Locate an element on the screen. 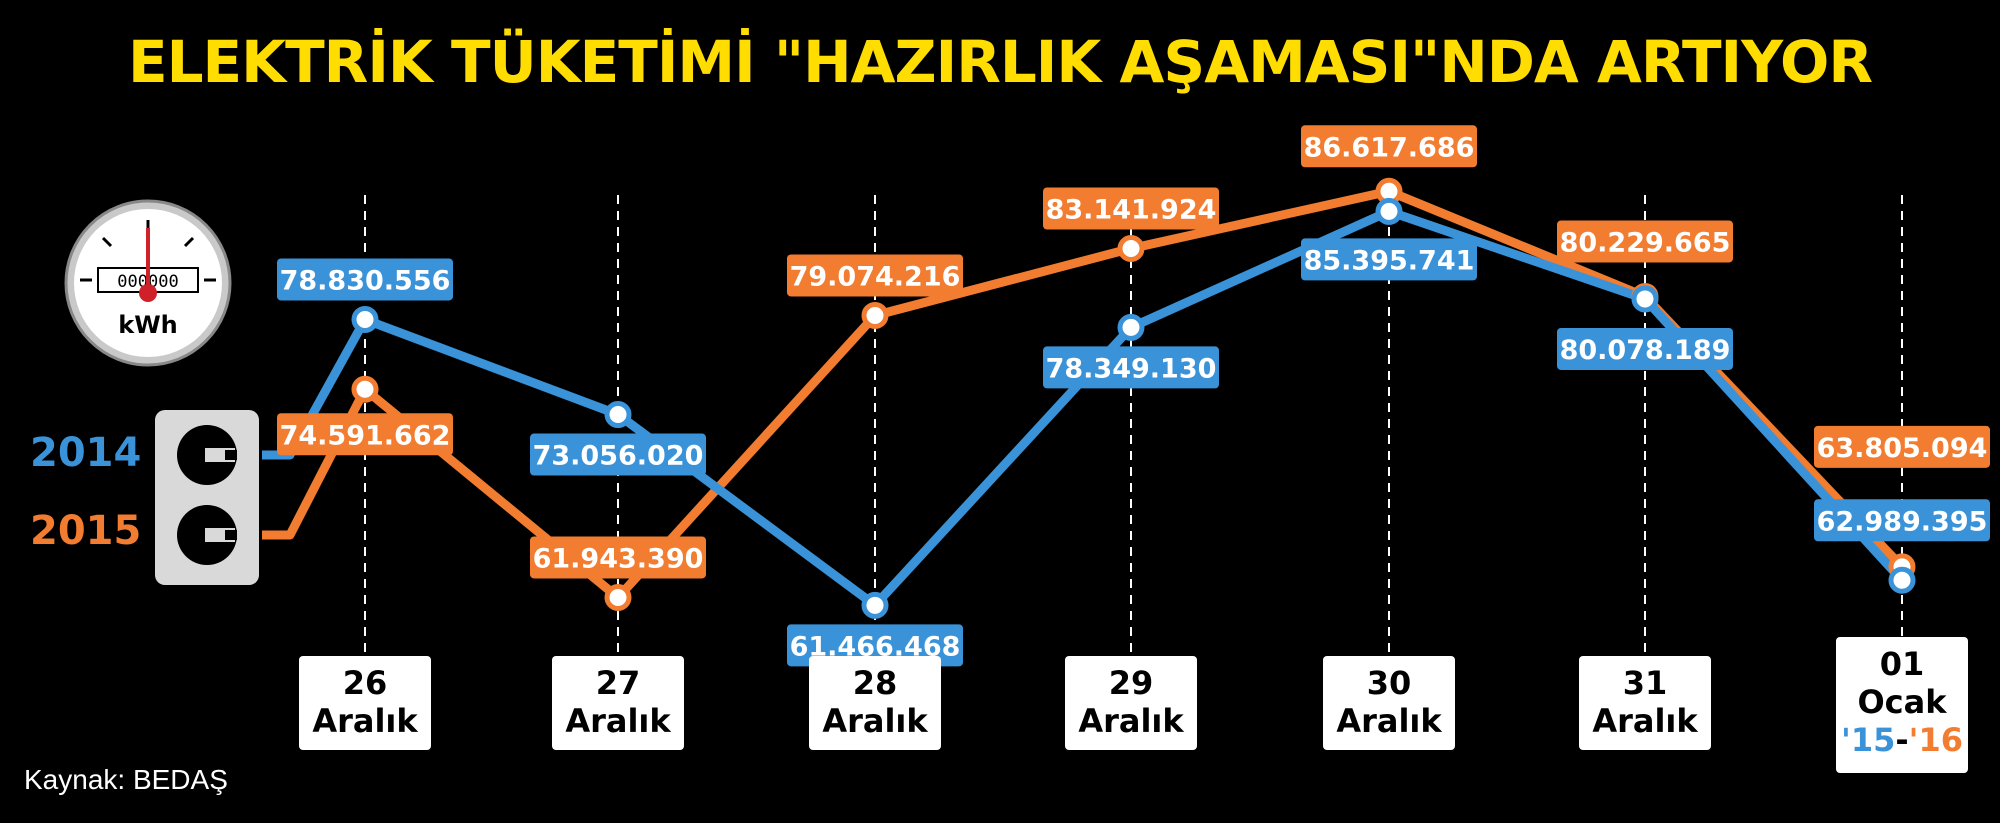 This screenshot has height=823, width=2000. svg-text: 83.141.924 is located at coordinates (1131, 210).